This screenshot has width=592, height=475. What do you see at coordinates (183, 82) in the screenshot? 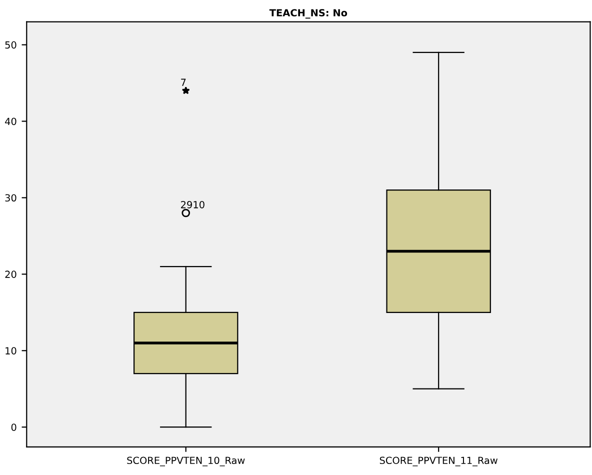
I see `annotation: 7` at bounding box center [183, 82].